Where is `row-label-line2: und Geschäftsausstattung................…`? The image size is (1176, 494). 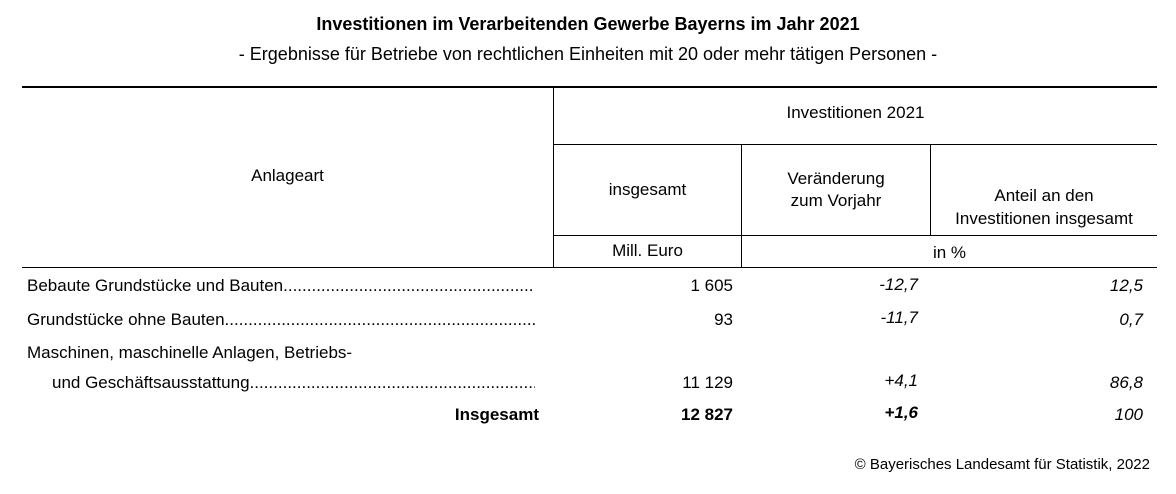 row-label-line2: und Geschäftsausstattung................… is located at coordinates (293, 382).